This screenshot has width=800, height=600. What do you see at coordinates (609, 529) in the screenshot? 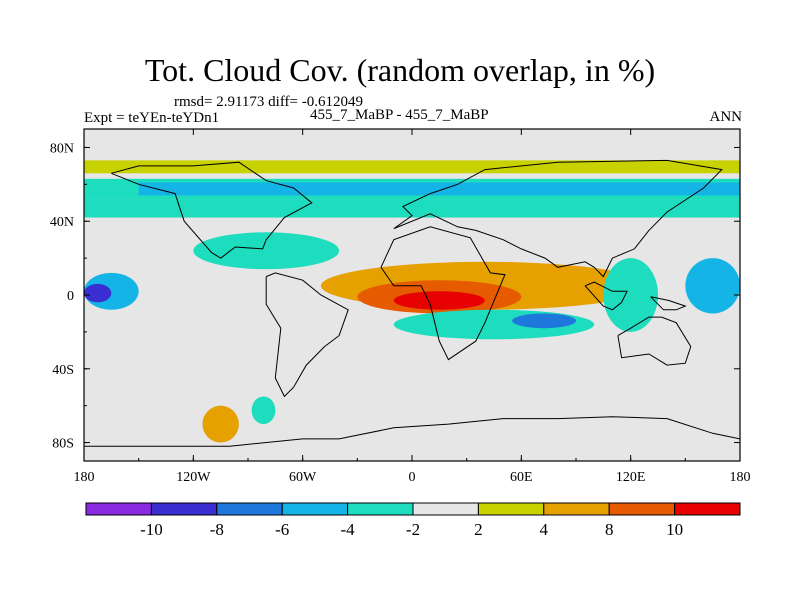
I see `colorbar-label: 8` at bounding box center [609, 529].